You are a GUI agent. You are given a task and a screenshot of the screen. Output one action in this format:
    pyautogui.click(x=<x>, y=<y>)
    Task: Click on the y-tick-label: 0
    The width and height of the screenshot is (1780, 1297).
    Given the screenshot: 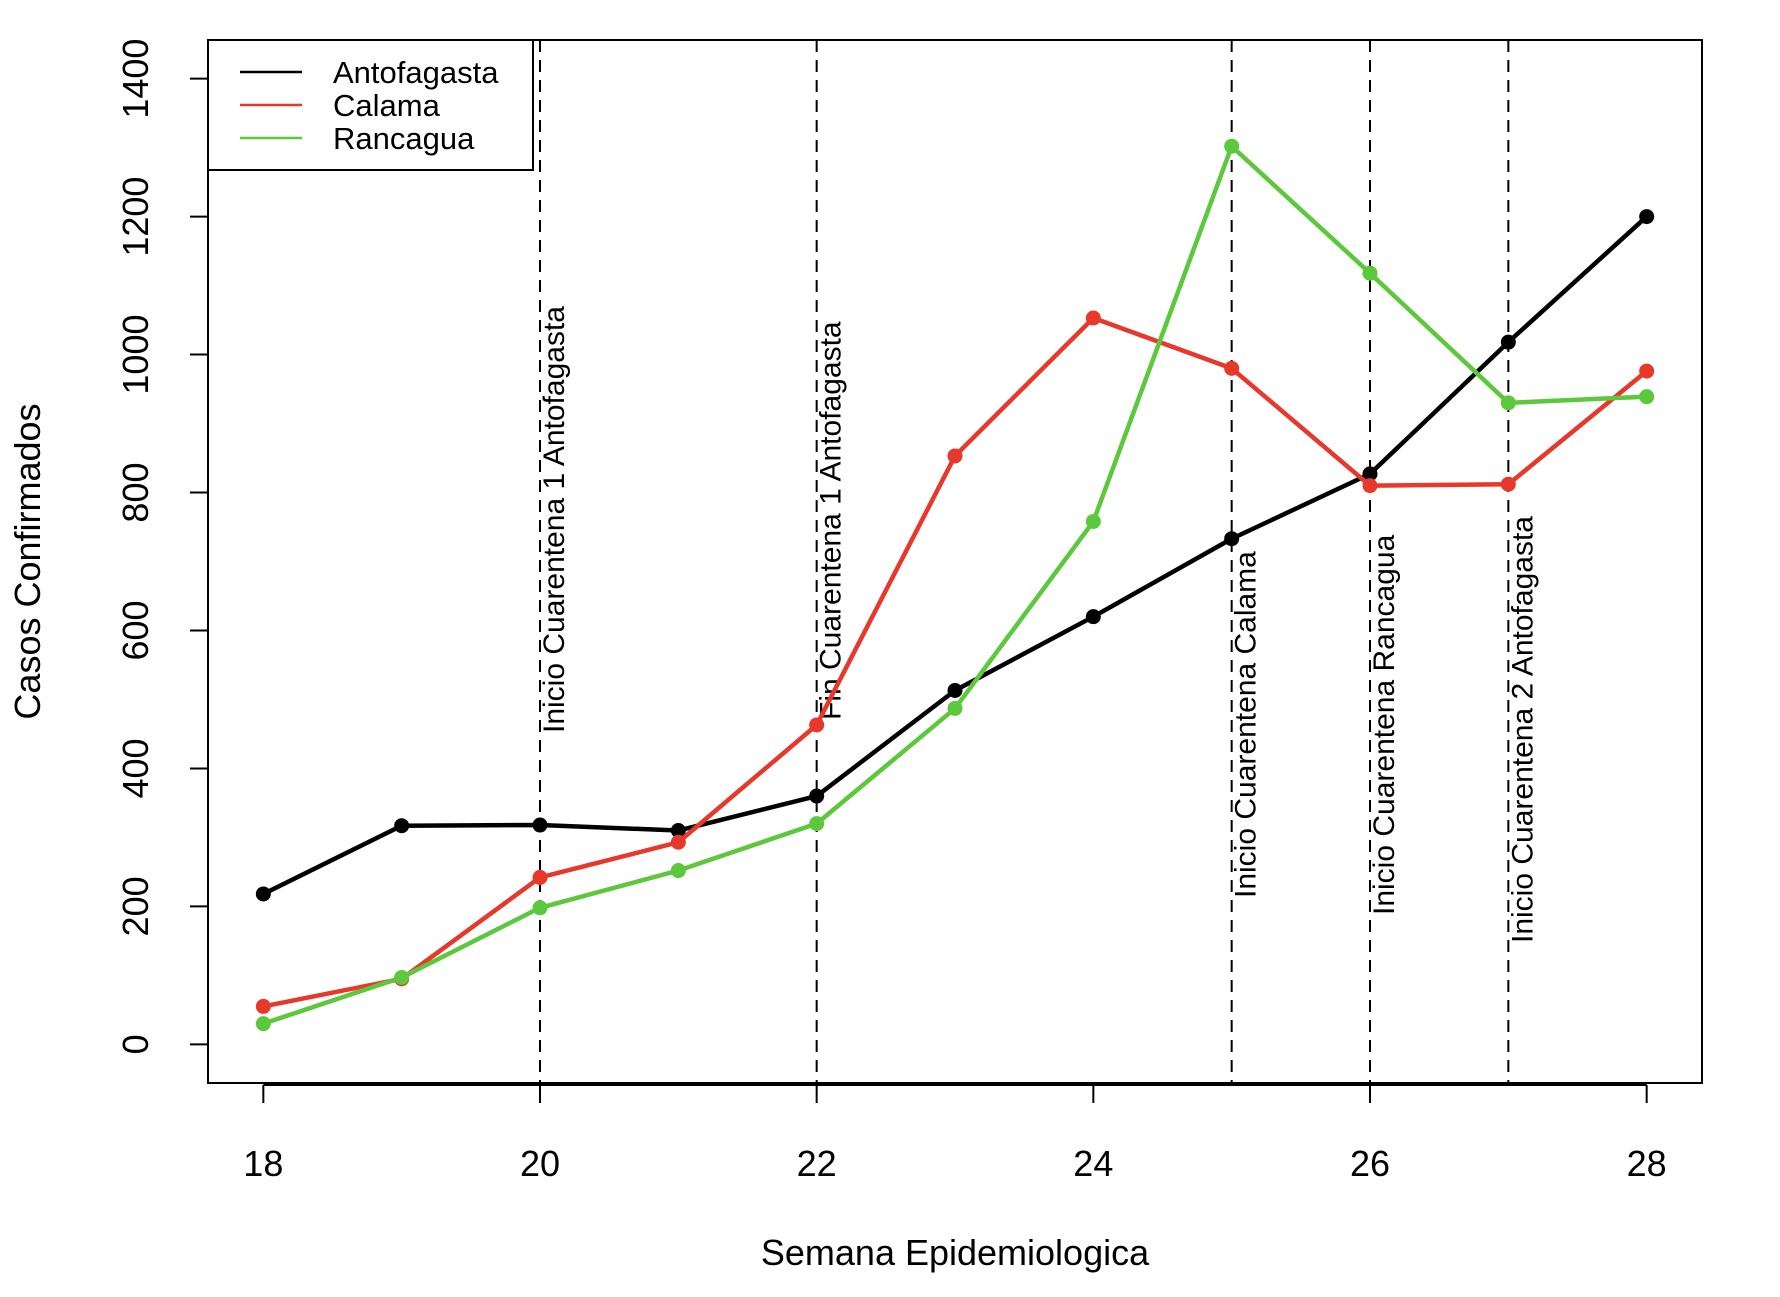 What is the action you would take?
    pyautogui.click(x=135, y=1044)
    